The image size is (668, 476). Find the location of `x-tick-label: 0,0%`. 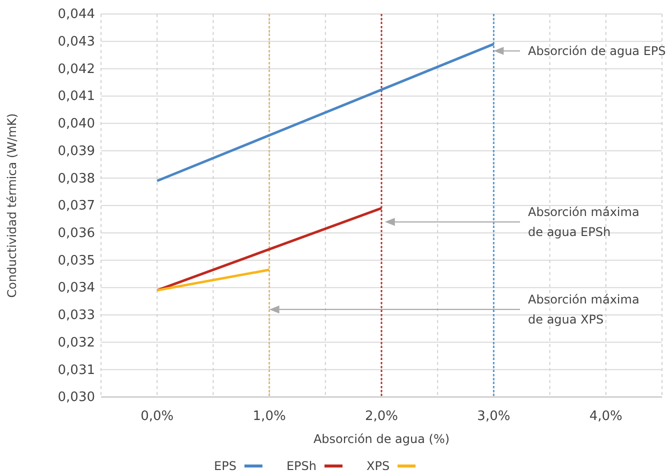

x-tick-label: 0,0% is located at coordinates (157, 416).